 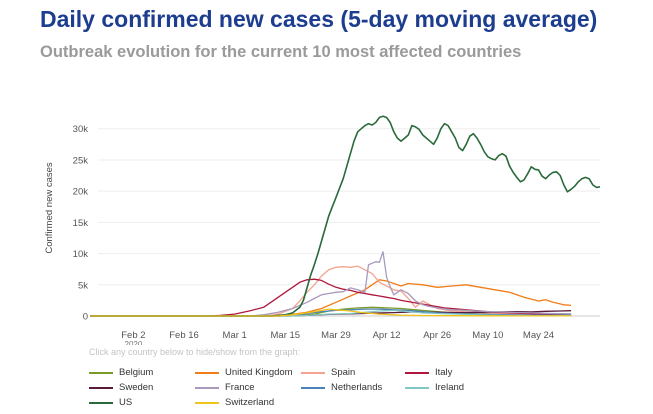 I want to click on y-axis-label: Confirmed new cases, so click(x=49, y=208).